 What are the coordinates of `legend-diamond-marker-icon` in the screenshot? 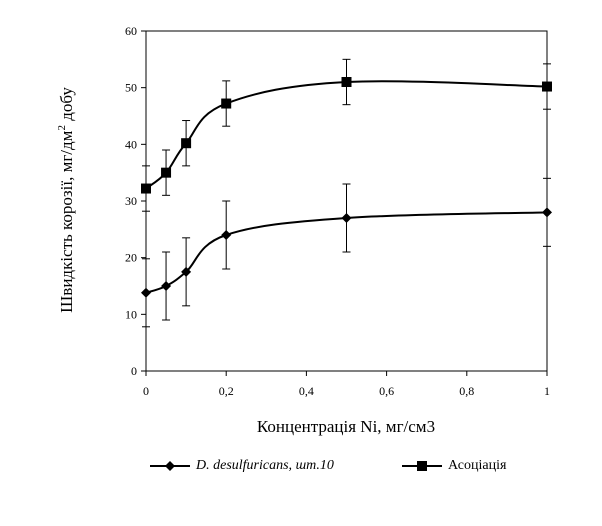 It's located at (170, 466).